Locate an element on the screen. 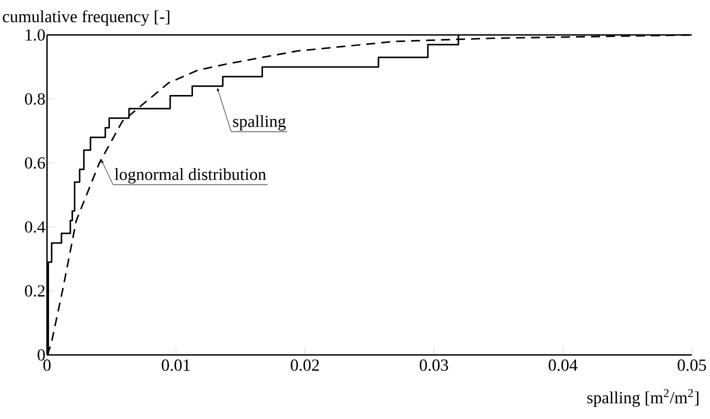  annotation: spalling is located at coordinates (259, 123).